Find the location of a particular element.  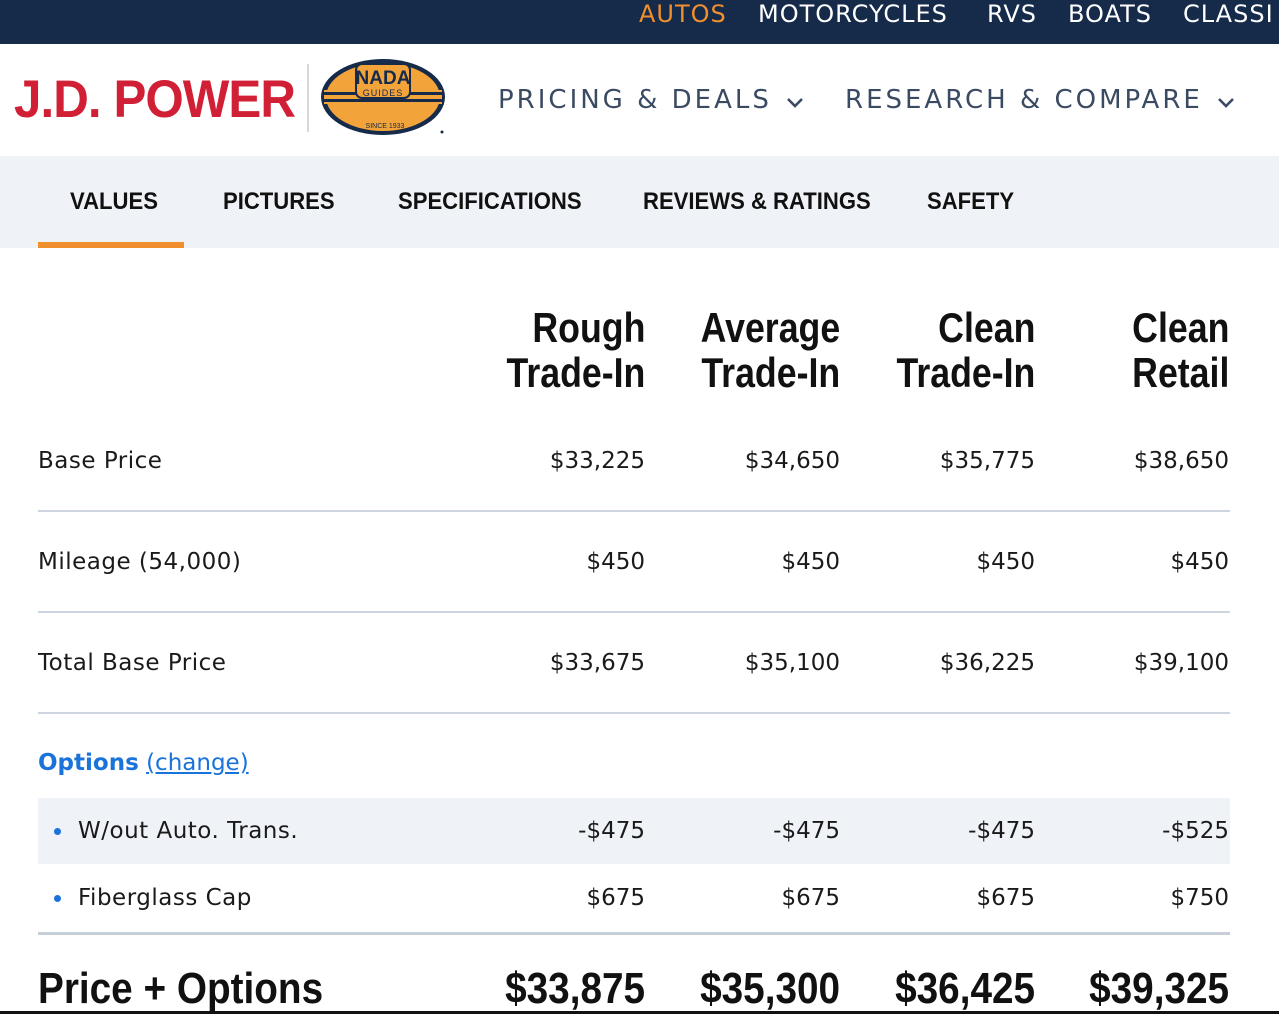

nav-research-compare: RESEARCH & COMPARE is located at coordinates (1040, 100).